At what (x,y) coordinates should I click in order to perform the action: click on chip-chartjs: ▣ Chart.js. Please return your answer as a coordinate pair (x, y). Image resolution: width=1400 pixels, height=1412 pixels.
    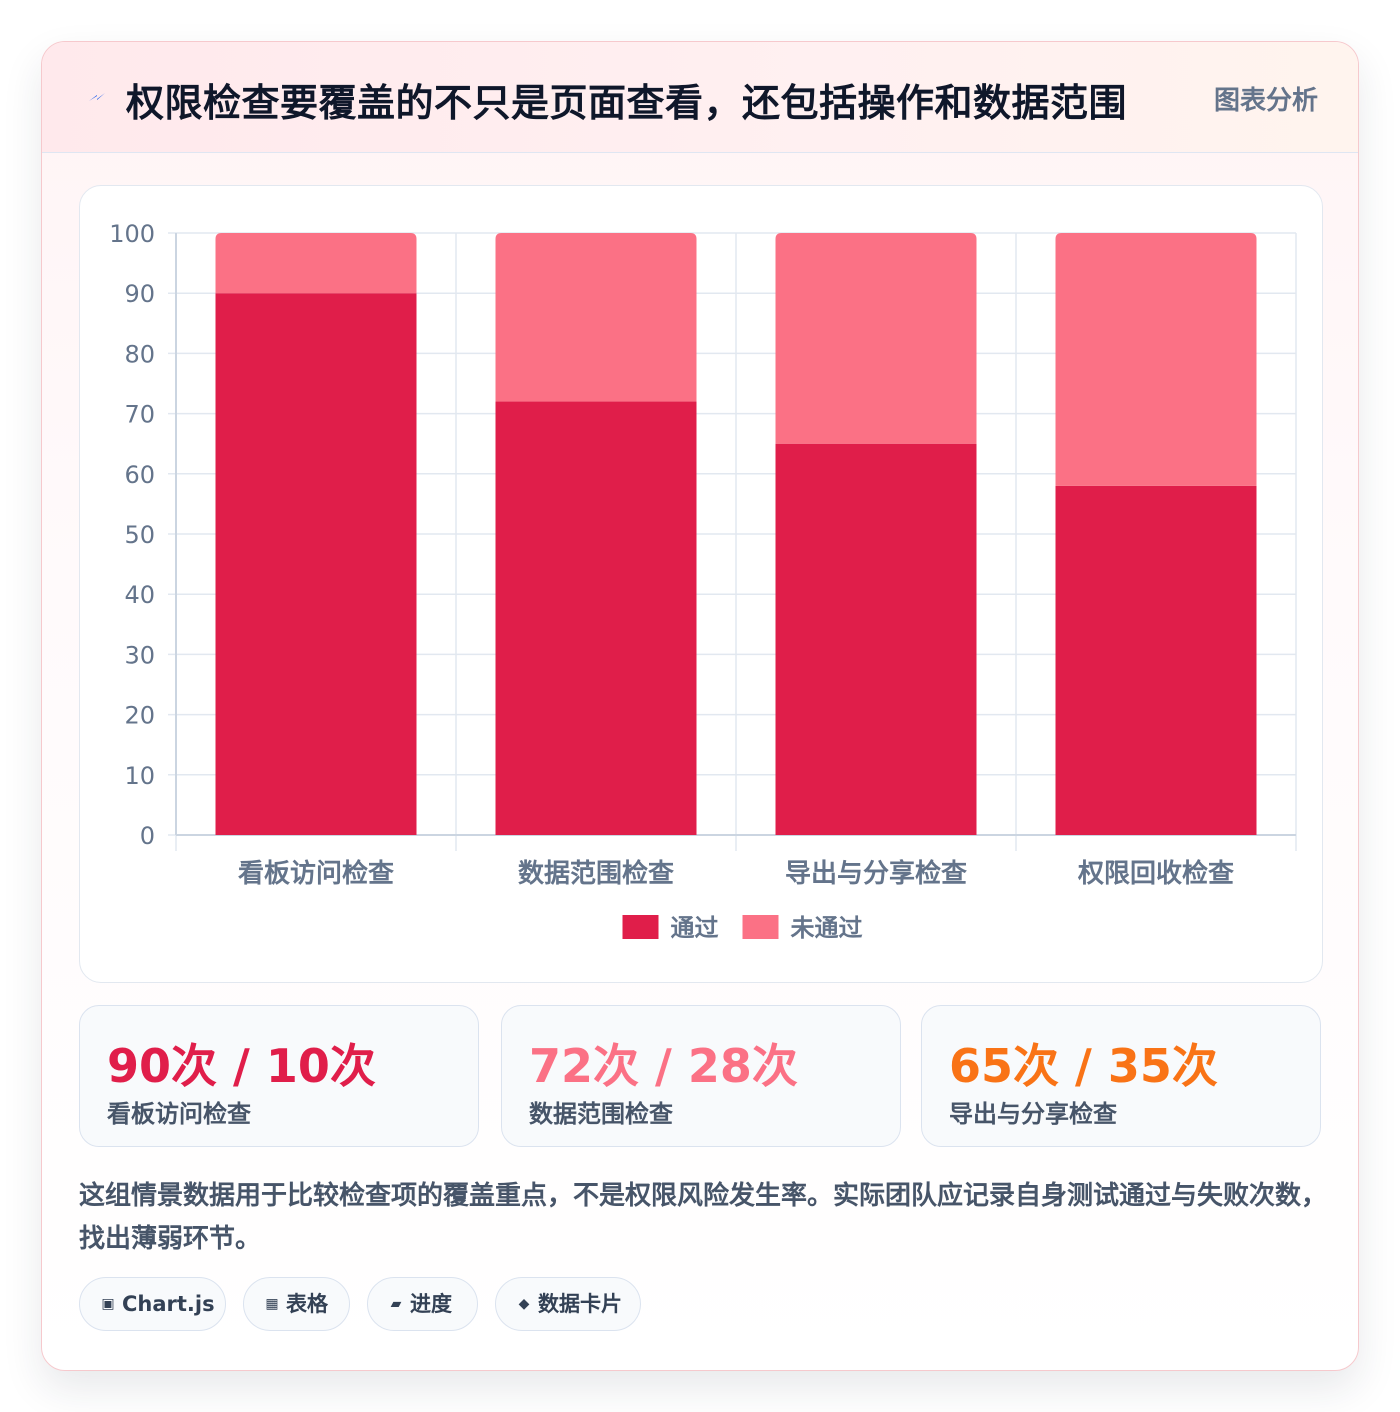
    Looking at the image, I should click on (152, 1304).